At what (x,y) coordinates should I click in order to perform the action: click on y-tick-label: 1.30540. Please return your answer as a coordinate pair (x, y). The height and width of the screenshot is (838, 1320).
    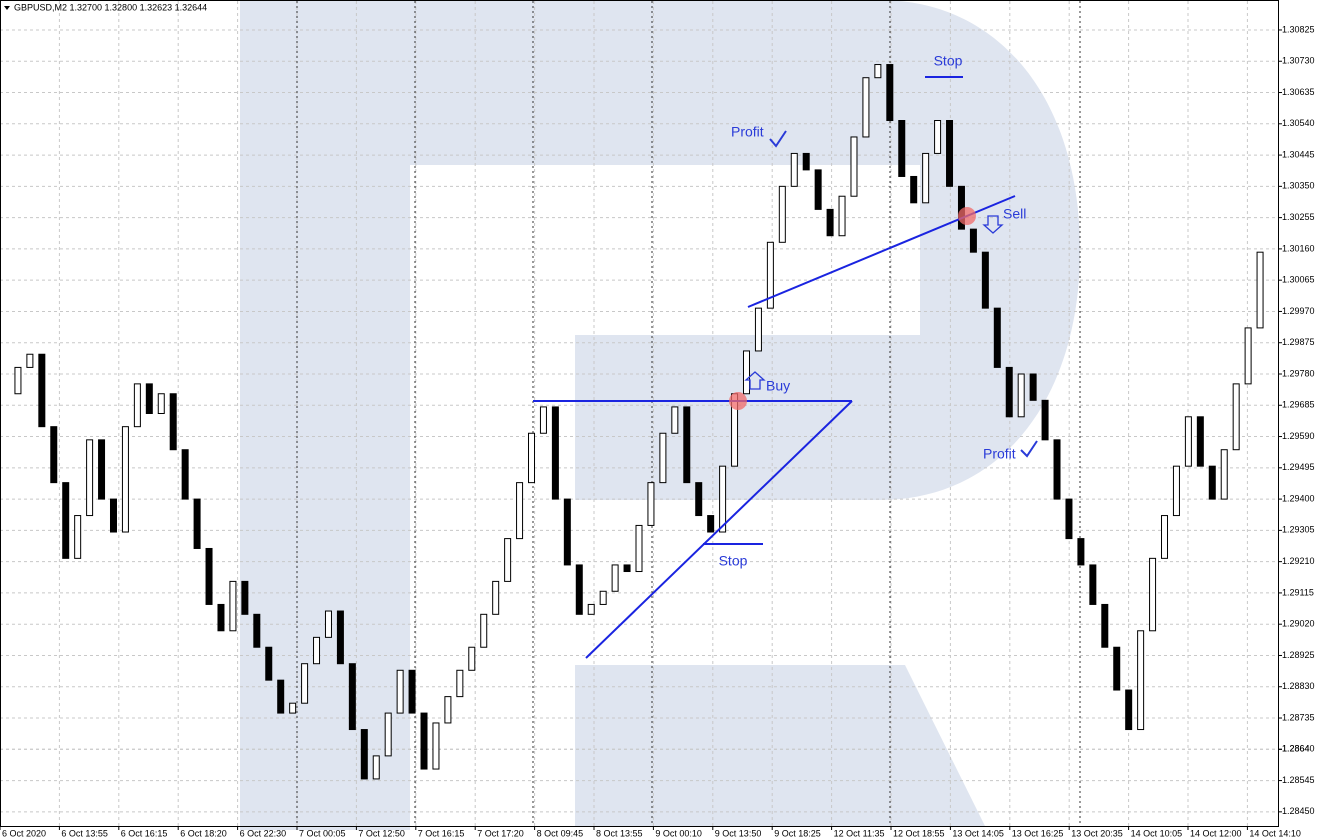
    Looking at the image, I should click on (1298, 123).